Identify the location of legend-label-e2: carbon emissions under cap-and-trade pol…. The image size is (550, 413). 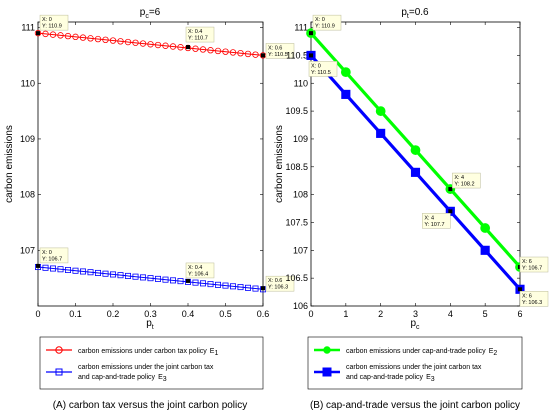
(421, 352).